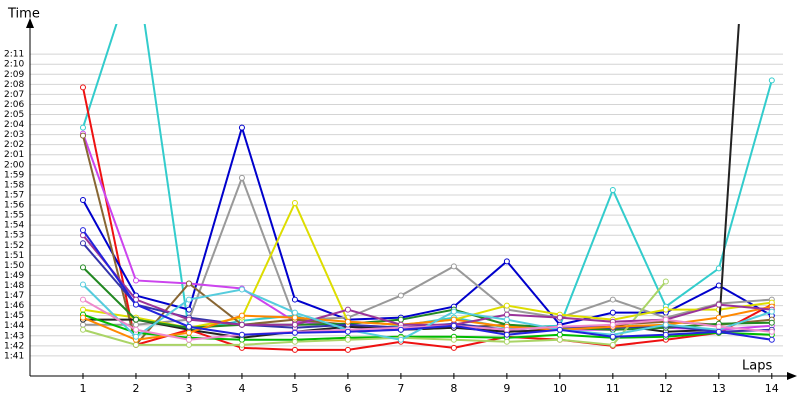  What do you see at coordinates (14, 336) in the screenshot?
I see `y-tick-label: 1:43` at bounding box center [14, 336].